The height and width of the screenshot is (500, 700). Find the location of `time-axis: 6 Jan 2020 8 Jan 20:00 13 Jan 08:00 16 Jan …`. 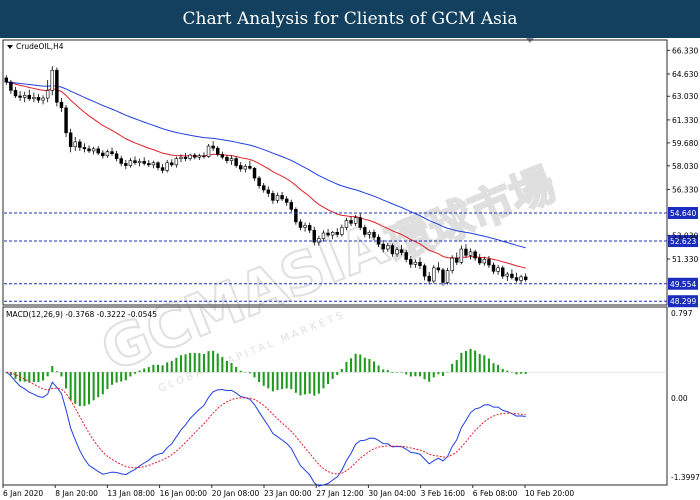

time-axis: 6 Jan 2020 8 Jan 20:00 13 Jan 08:00 16 Jan … is located at coordinates (288, 491).